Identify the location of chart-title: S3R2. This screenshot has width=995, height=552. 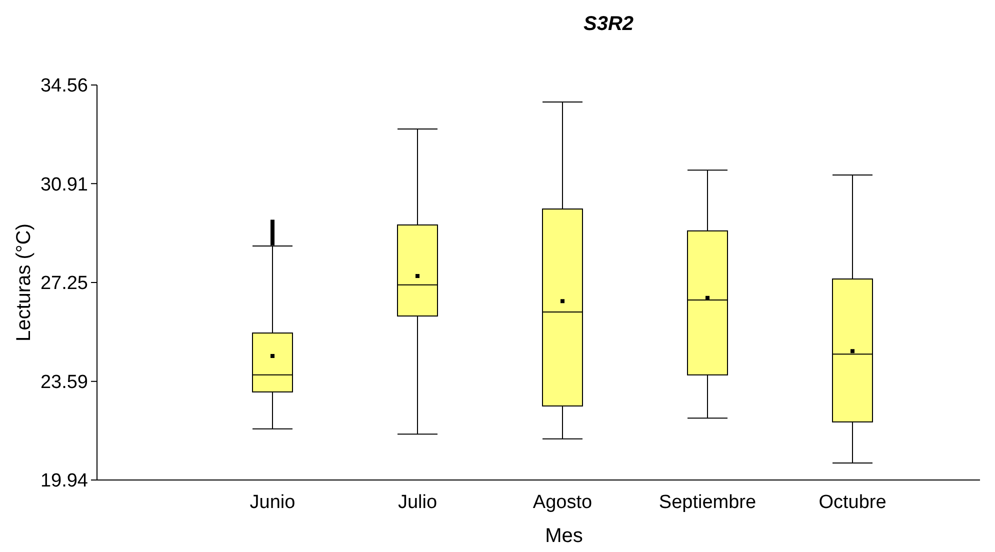
(608, 24).